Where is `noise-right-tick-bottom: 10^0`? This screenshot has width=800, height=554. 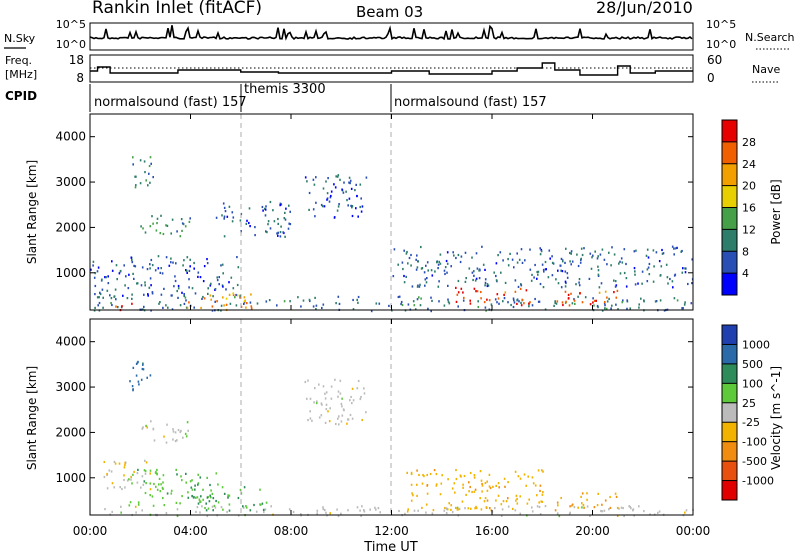
noise-right-tick-bottom: 10^0 is located at coordinates (721, 44).